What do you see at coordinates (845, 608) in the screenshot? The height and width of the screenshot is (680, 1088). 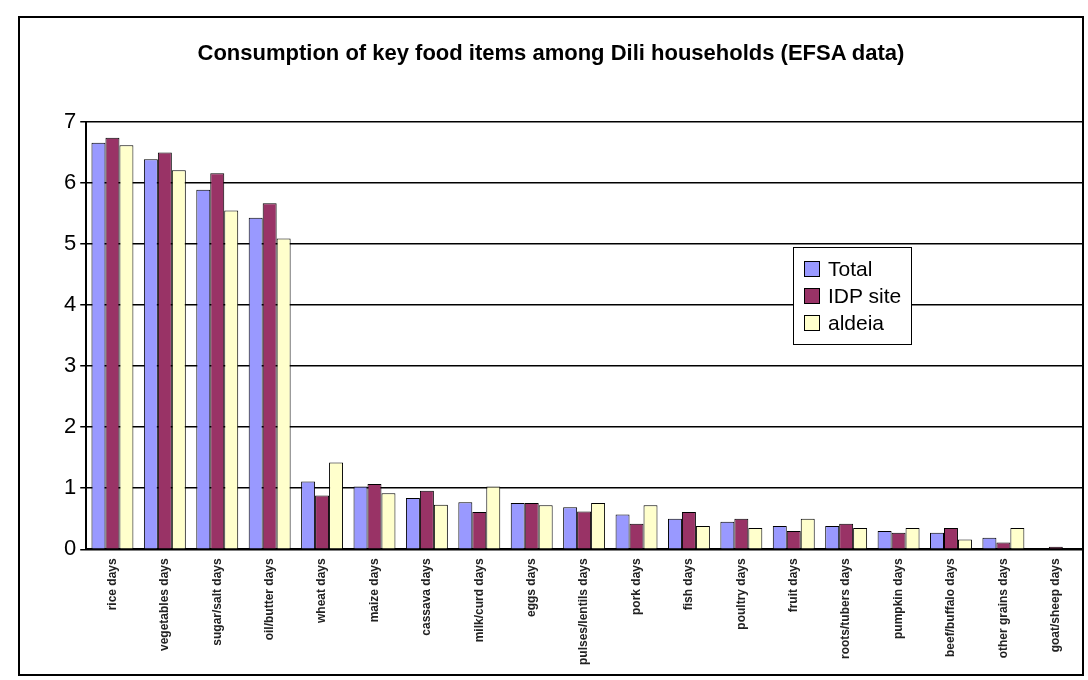 I see `x-tick-label: roots/tubers days` at bounding box center [845, 608].